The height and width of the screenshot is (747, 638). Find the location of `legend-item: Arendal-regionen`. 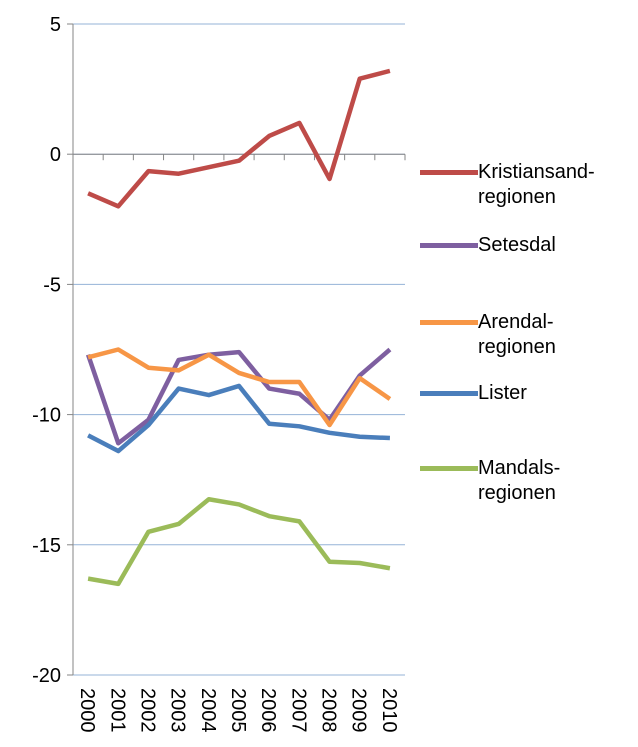

legend-item: Arendal-regionen is located at coordinates (520, 335).